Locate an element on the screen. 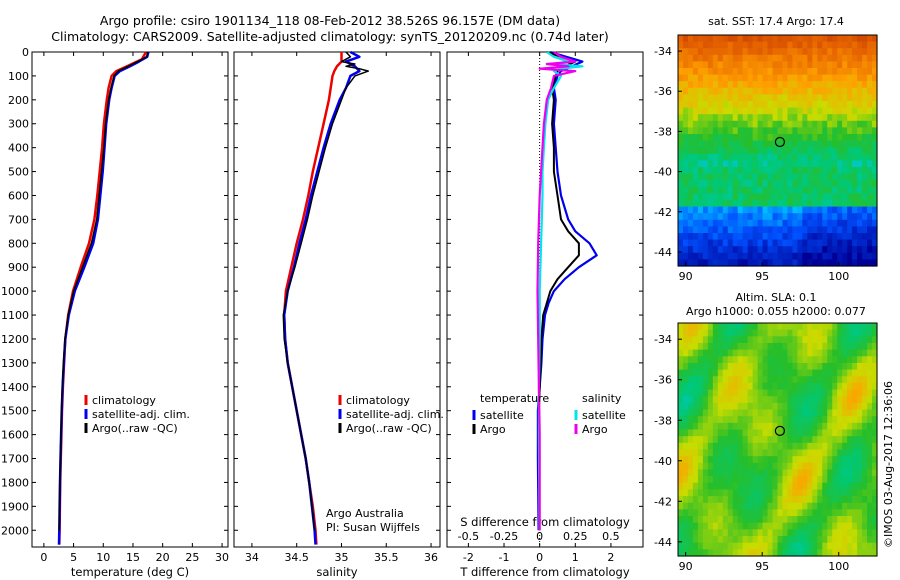  y-tick-label: 200 is located at coordinates (18, 100).